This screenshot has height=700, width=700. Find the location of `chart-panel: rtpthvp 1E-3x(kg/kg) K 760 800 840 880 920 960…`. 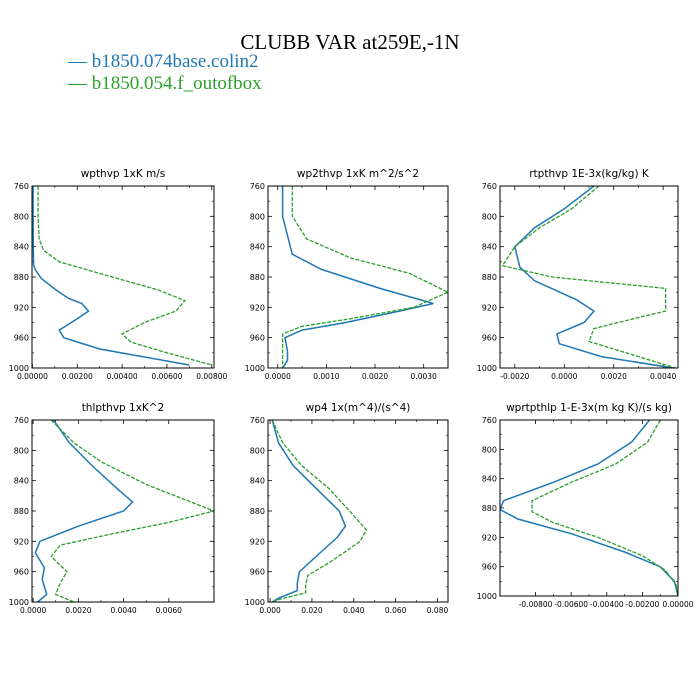

chart-panel: rtpthvp 1E-3x(kg/kg) K 760 800 840 880 920 960… is located at coordinates (578, 274).